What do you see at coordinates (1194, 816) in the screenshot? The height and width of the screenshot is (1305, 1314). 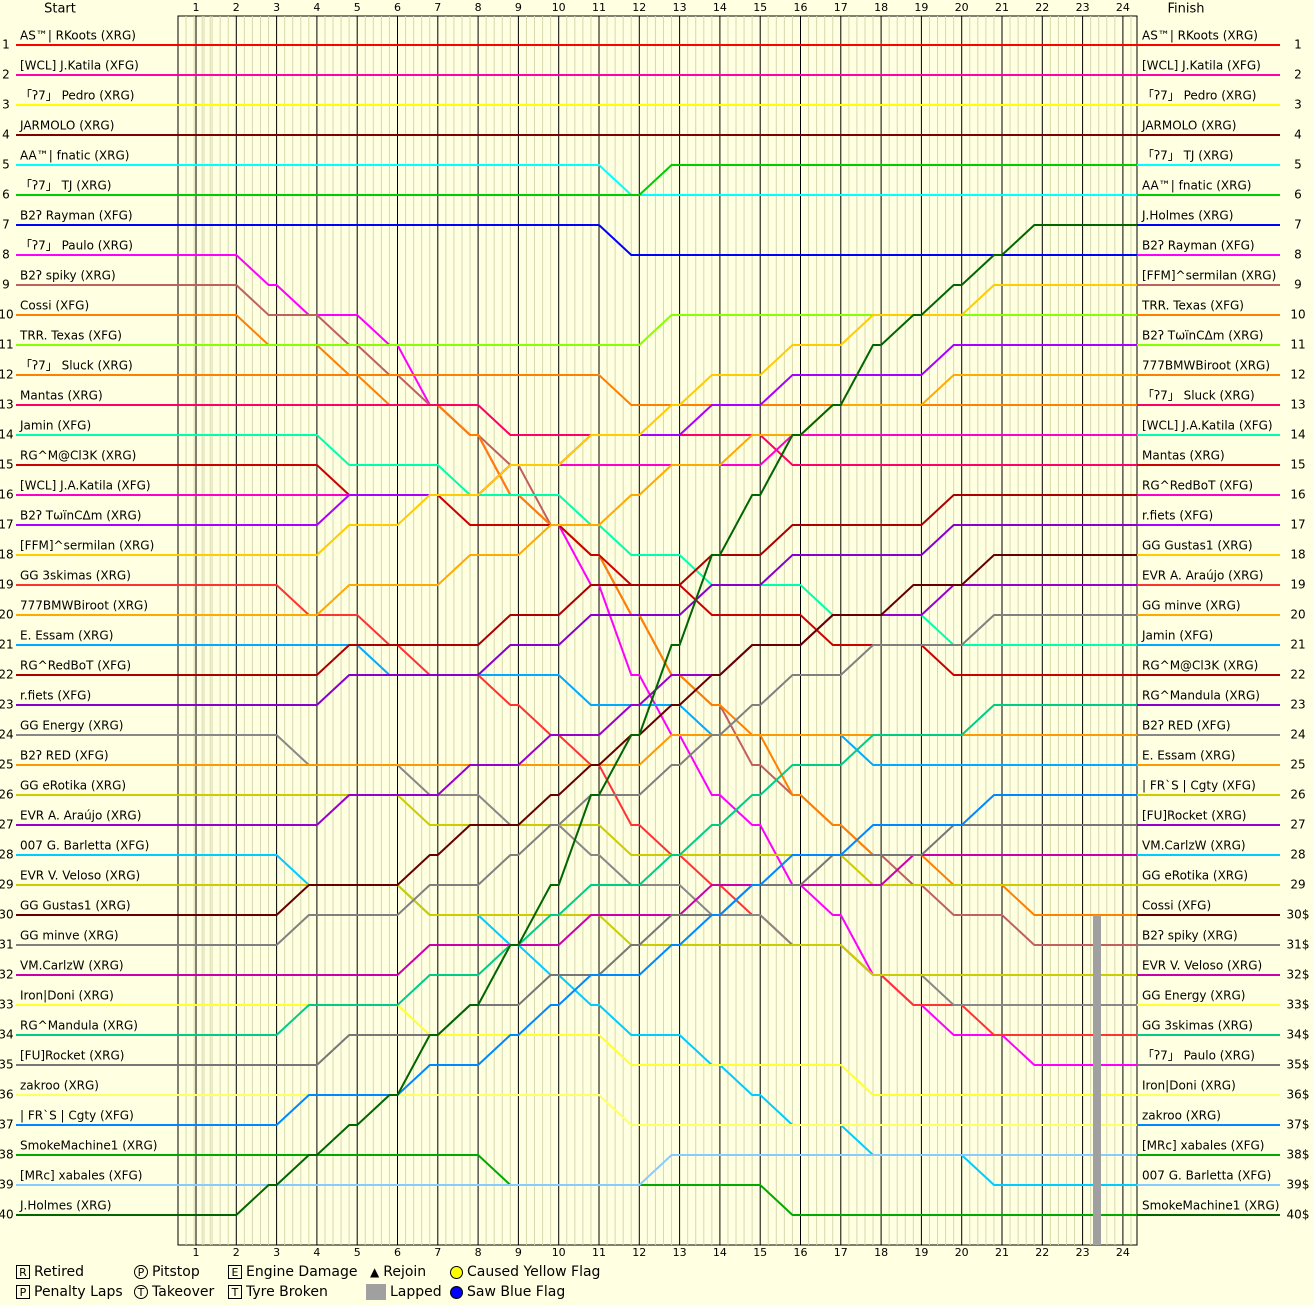 I see `finish-driver-label: [FU]Rocket (XRG)` at bounding box center [1194, 816].